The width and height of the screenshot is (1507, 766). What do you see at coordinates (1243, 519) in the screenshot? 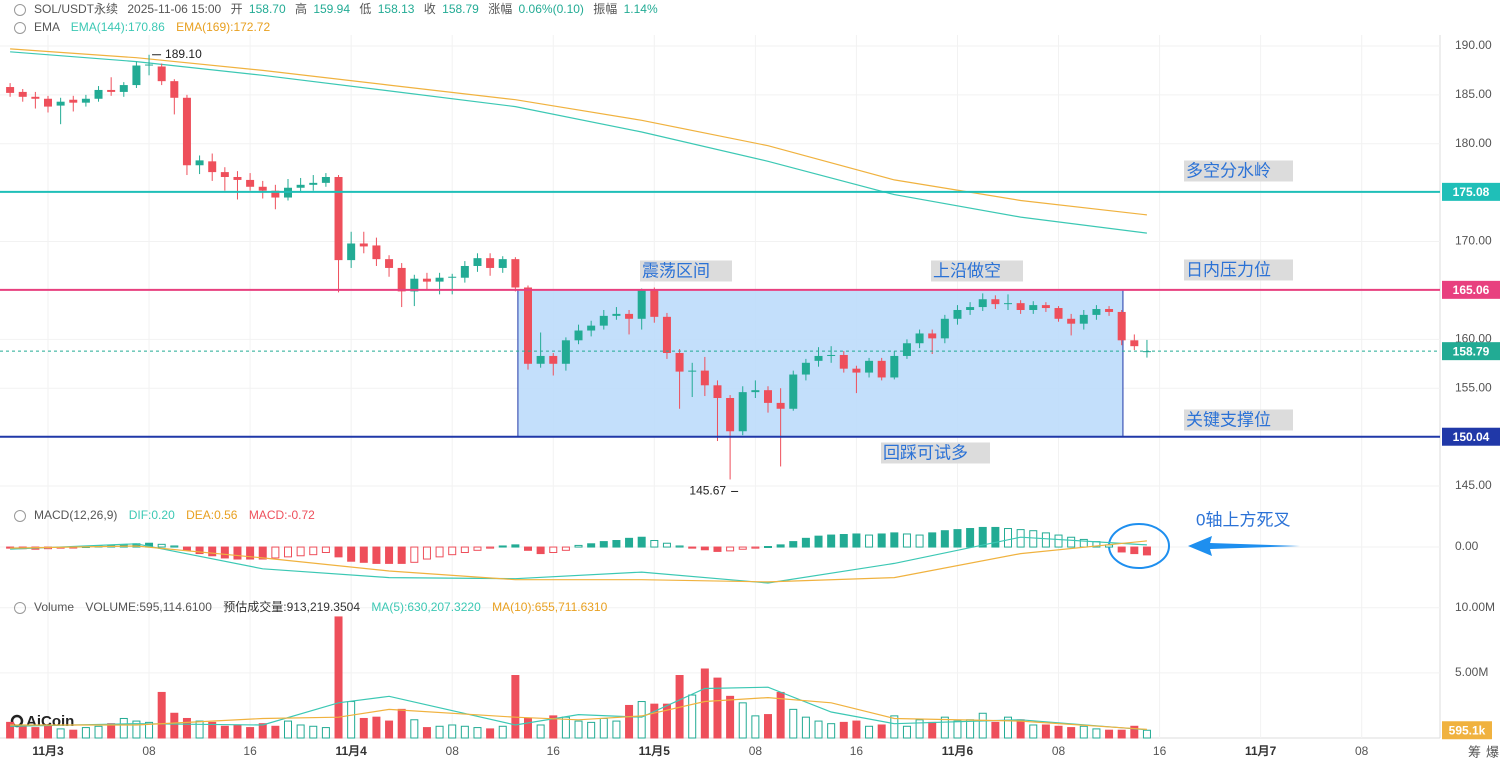
I see `annotation: 0轴上方死叉` at bounding box center [1243, 519].